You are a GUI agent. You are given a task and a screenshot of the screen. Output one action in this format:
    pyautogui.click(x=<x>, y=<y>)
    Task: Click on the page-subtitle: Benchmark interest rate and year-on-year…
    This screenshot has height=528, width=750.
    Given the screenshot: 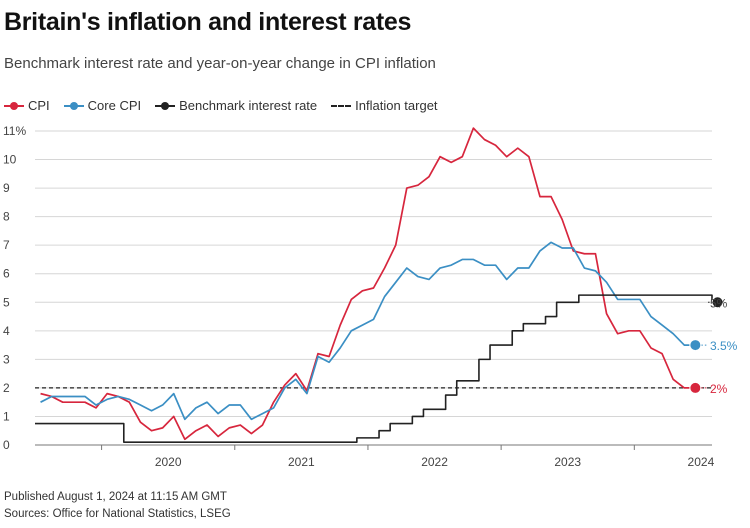 What is the action you would take?
    pyautogui.click(x=220, y=63)
    